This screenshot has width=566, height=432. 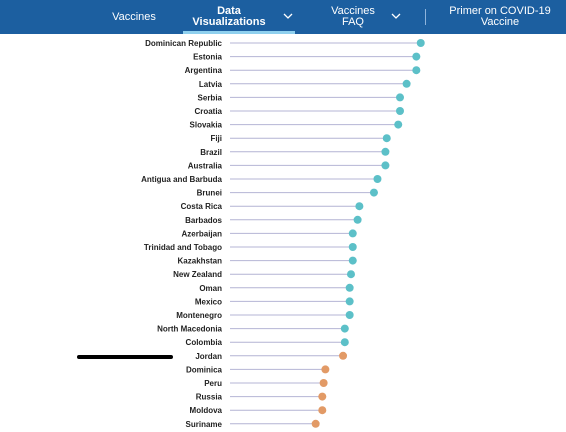 I want to click on nav-data-visualizations: Data Visualizations, so click(x=229, y=17).